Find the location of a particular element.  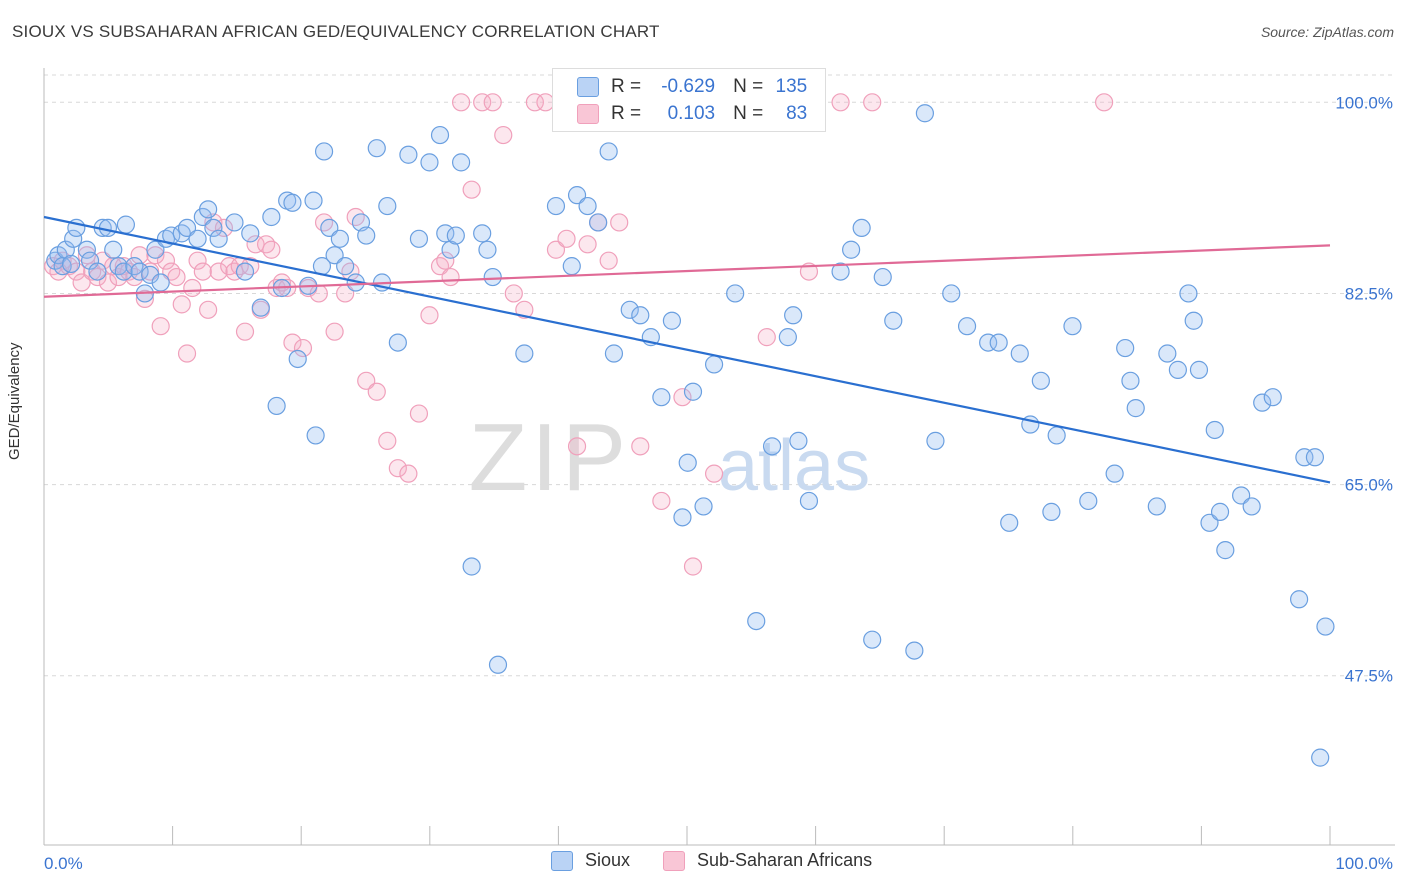

ssa-trend-line is located at coordinates (687, 271).